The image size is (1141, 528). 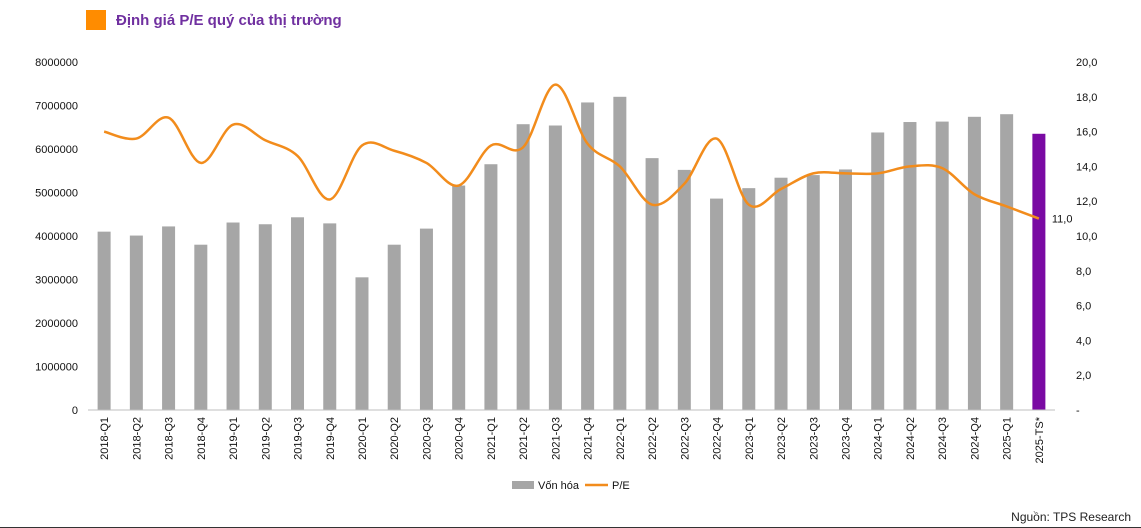 What do you see at coordinates (56, 368) in the screenshot?
I see `left-tick-label: 1000000` at bounding box center [56, 368].